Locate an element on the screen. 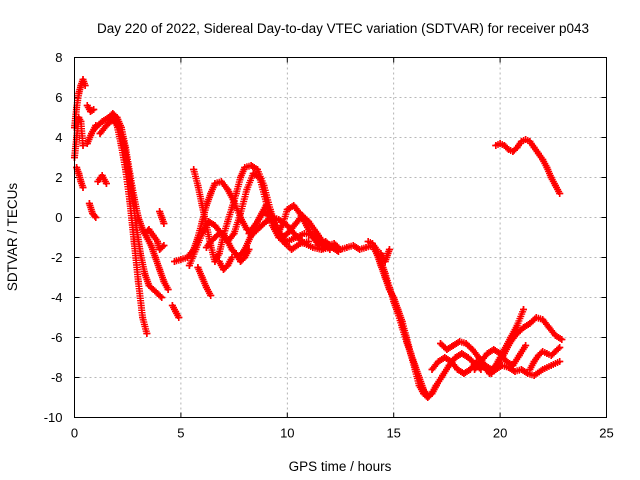 This screenshot has width=640, height=480. x-axis-title: GPS time / hours is located at coordinates (340, 466).